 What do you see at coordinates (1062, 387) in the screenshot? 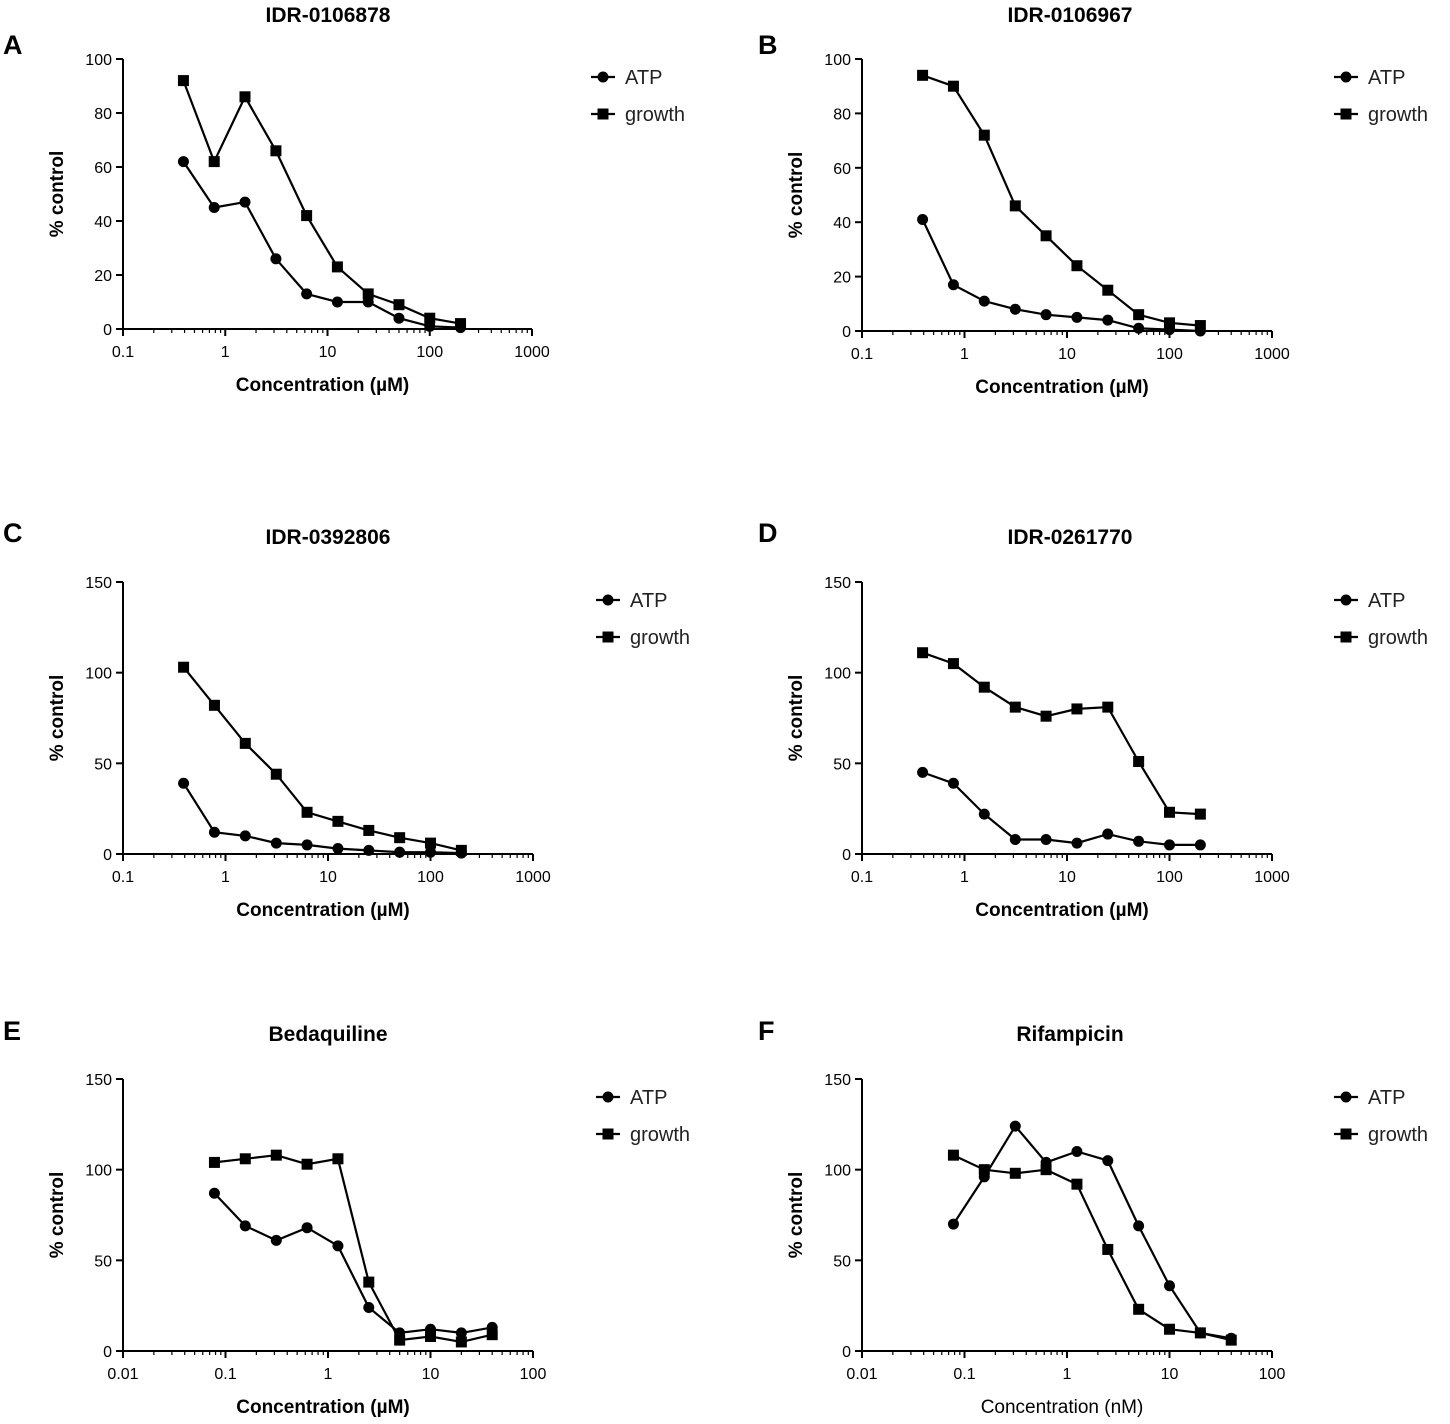
I see `x-axis-title-b: Concentration (µM)` at bounding box center [1062, 387].